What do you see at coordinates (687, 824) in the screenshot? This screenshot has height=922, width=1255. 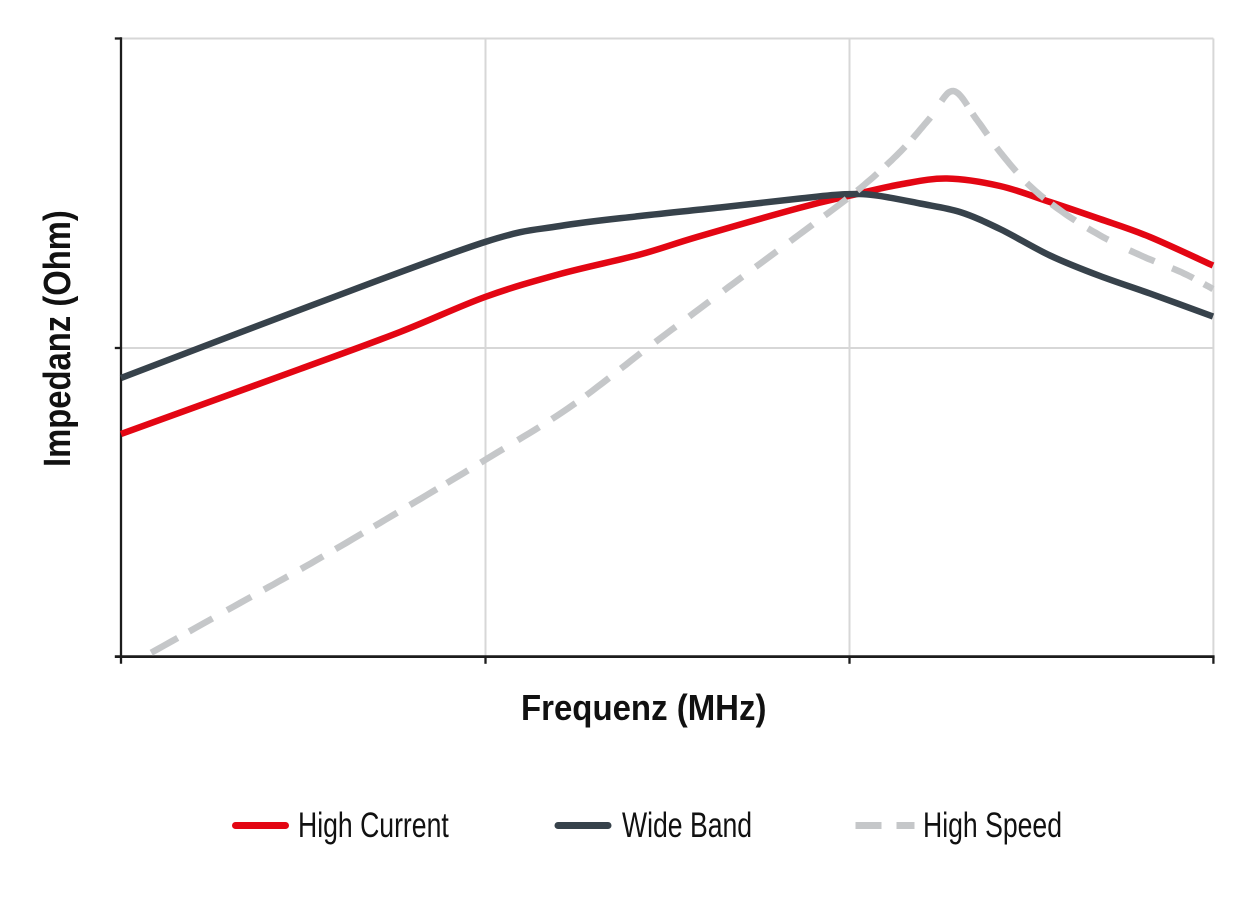 I see `svg-text: Wide Band` at bounding box center [687, 824].